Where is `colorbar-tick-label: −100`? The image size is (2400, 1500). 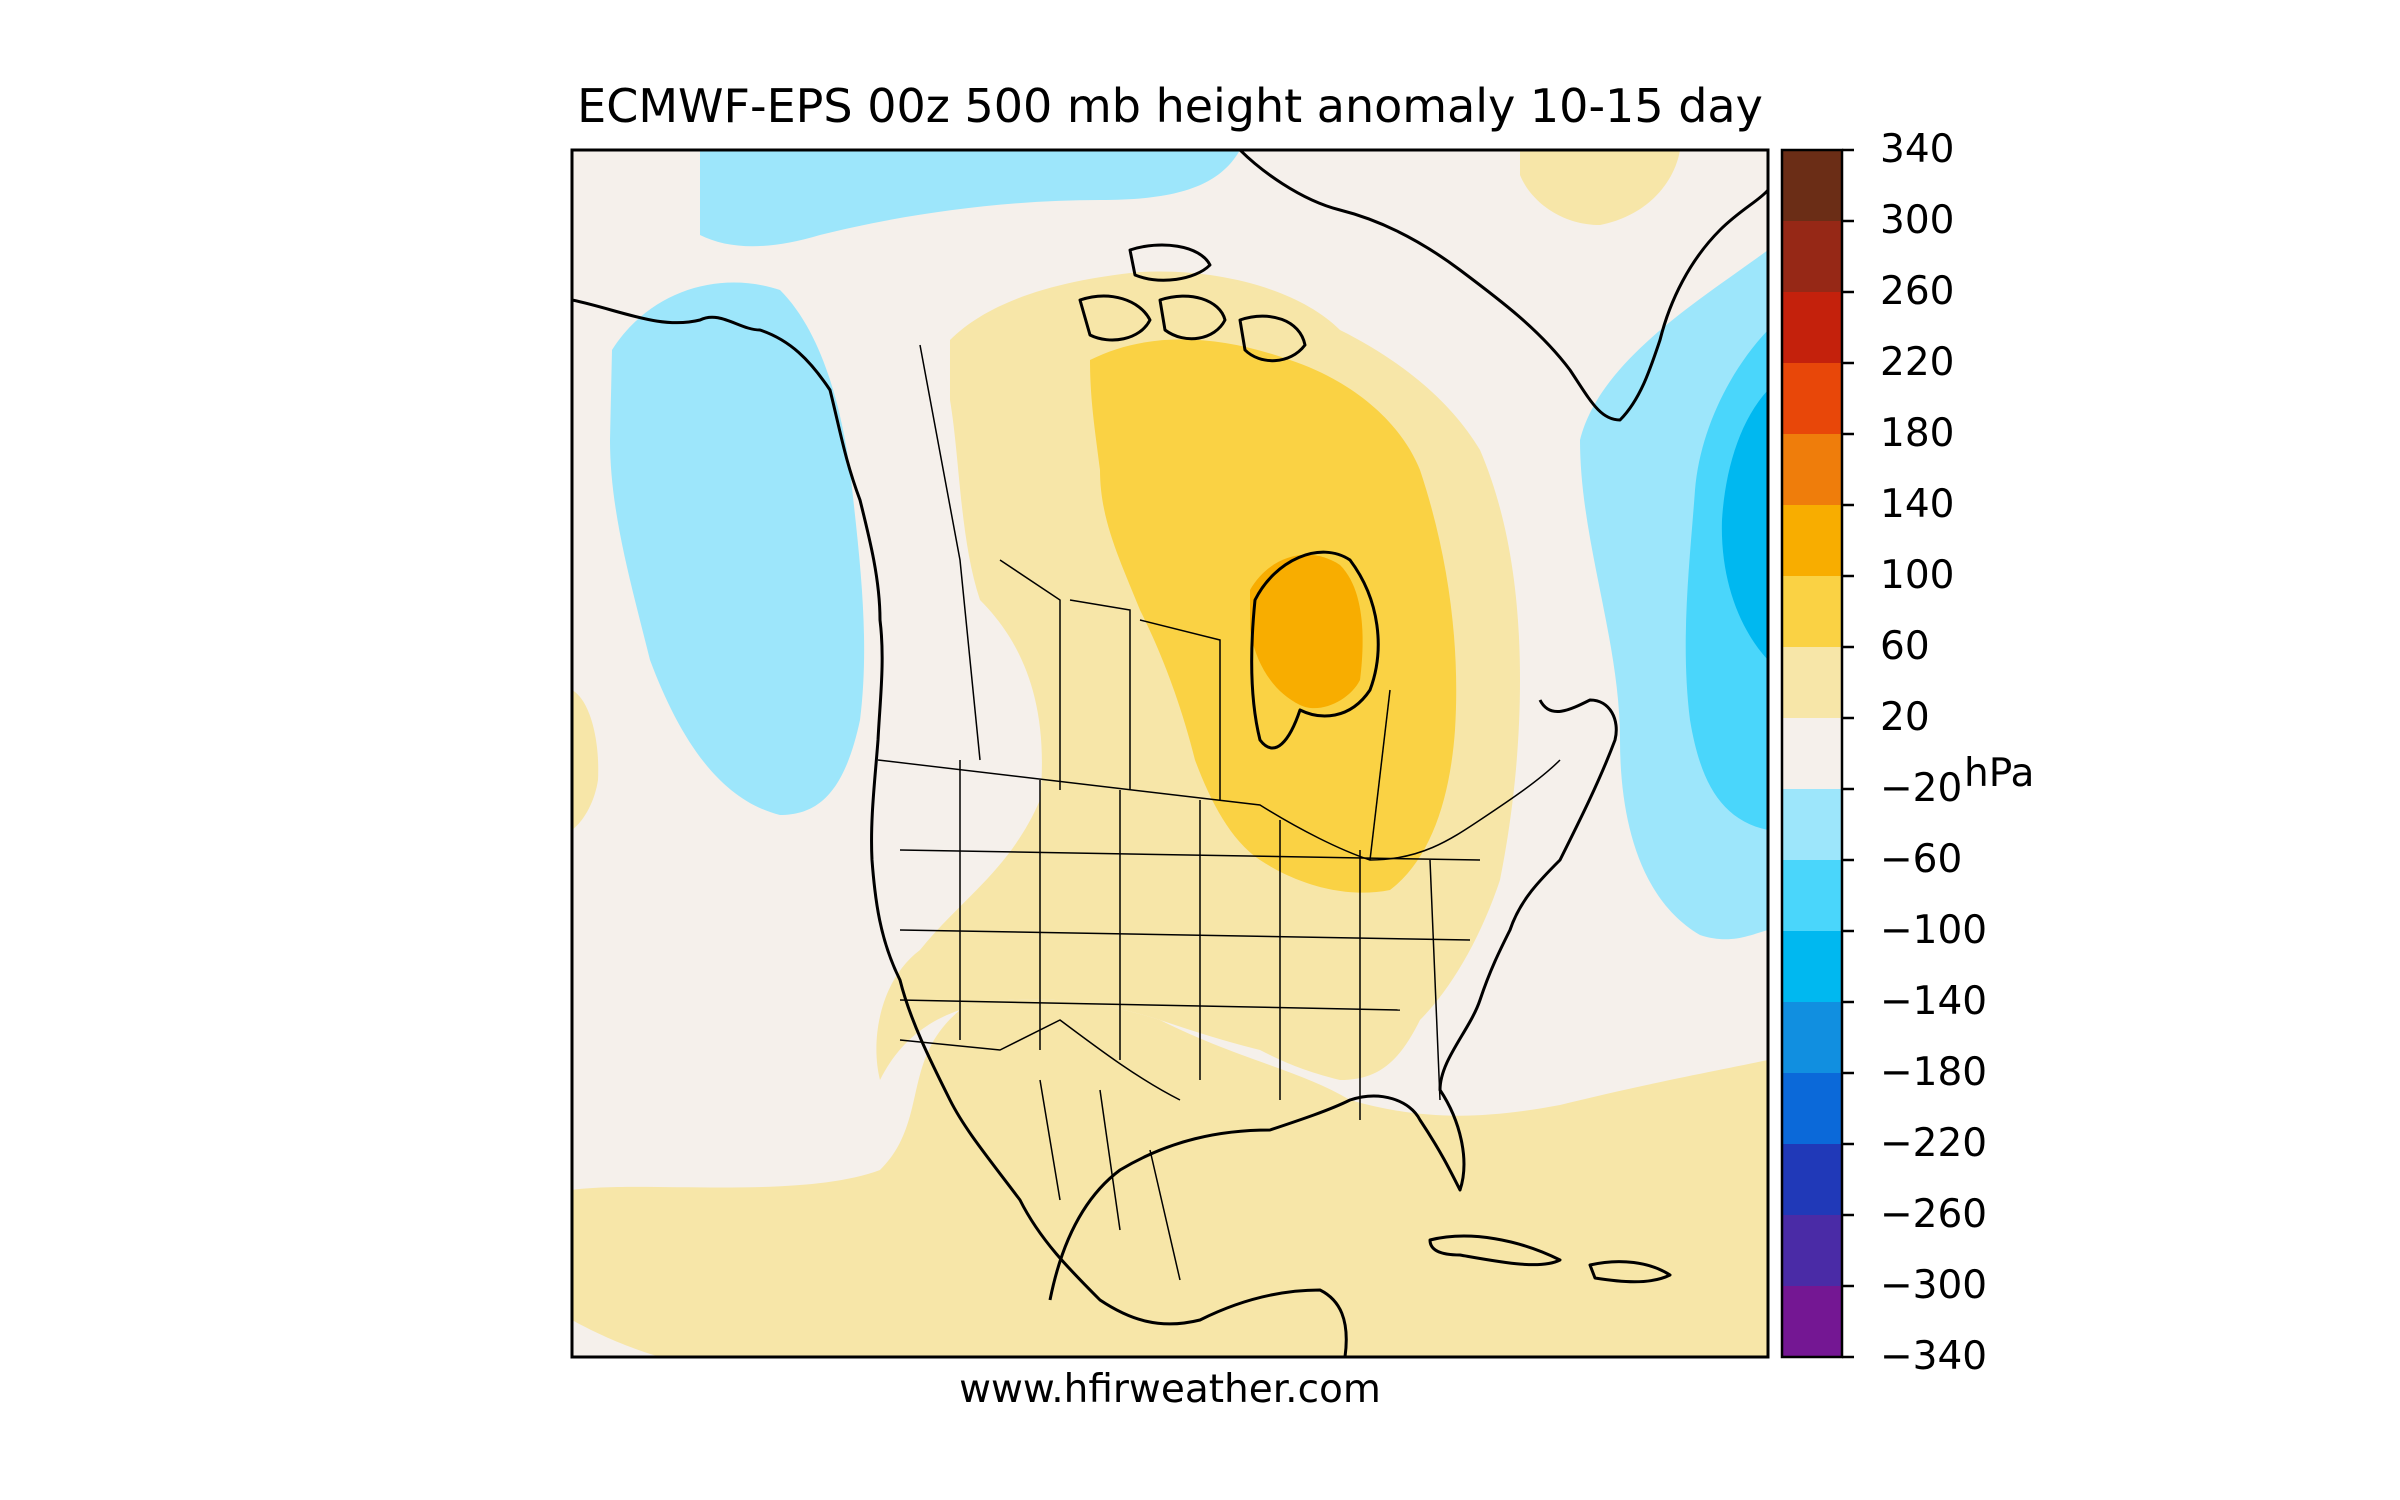 colorbar-tick-label: −100 is located at coordinates (1934, 930).